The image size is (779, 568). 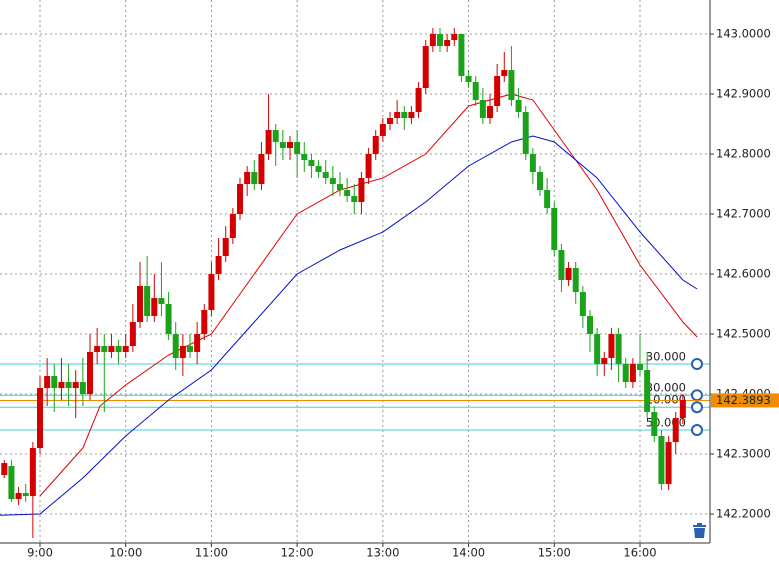 I want to click on y-tick-label: 142.7000, so click(x=743, y=214).